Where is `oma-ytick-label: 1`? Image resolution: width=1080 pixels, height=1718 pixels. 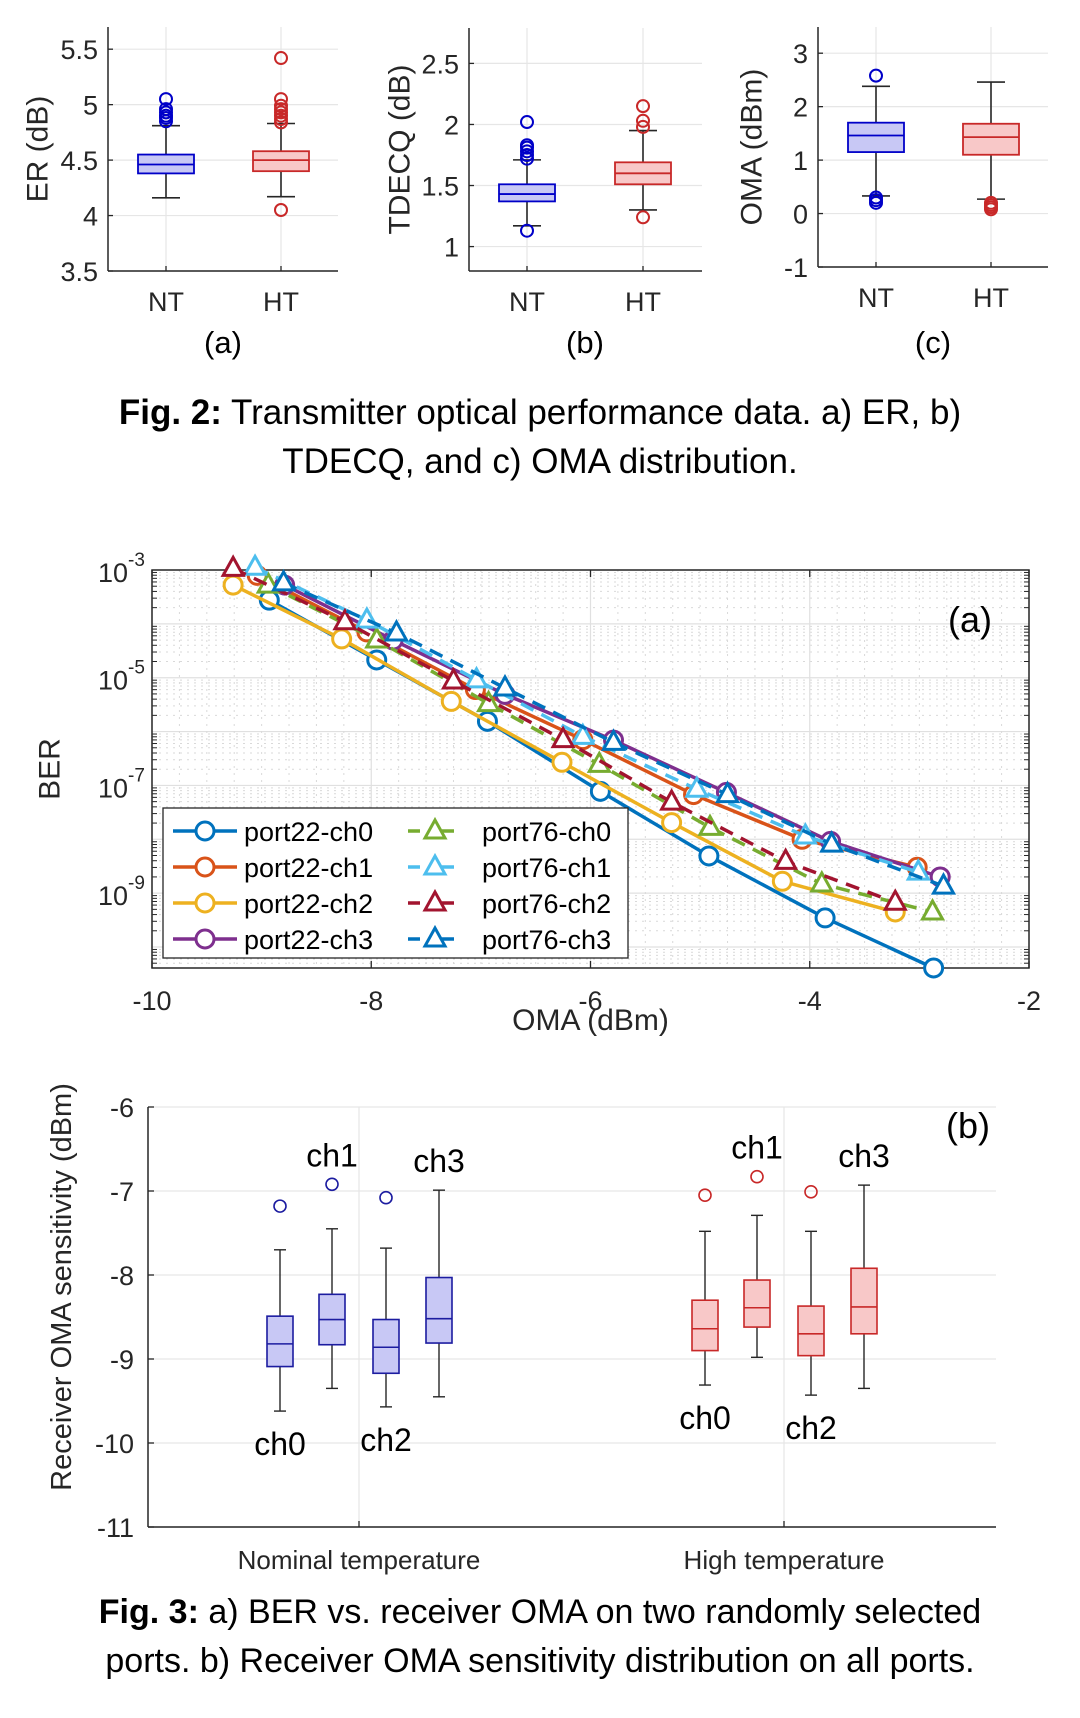 oma-ytick-label: 1 is located at coordinates (800, 161).